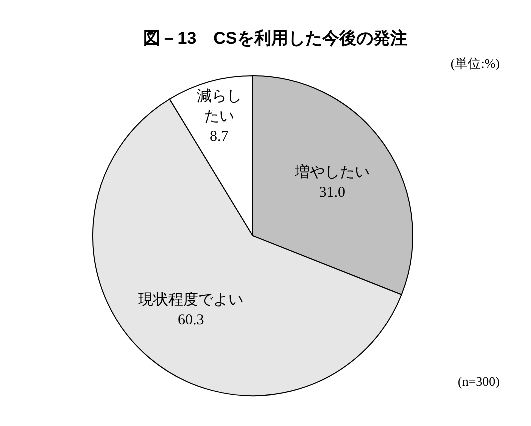 The image size is (531, 426). Describe the element at coordinates (475, 63) in the screenshot. I see `text: (単位:%)` at that location.